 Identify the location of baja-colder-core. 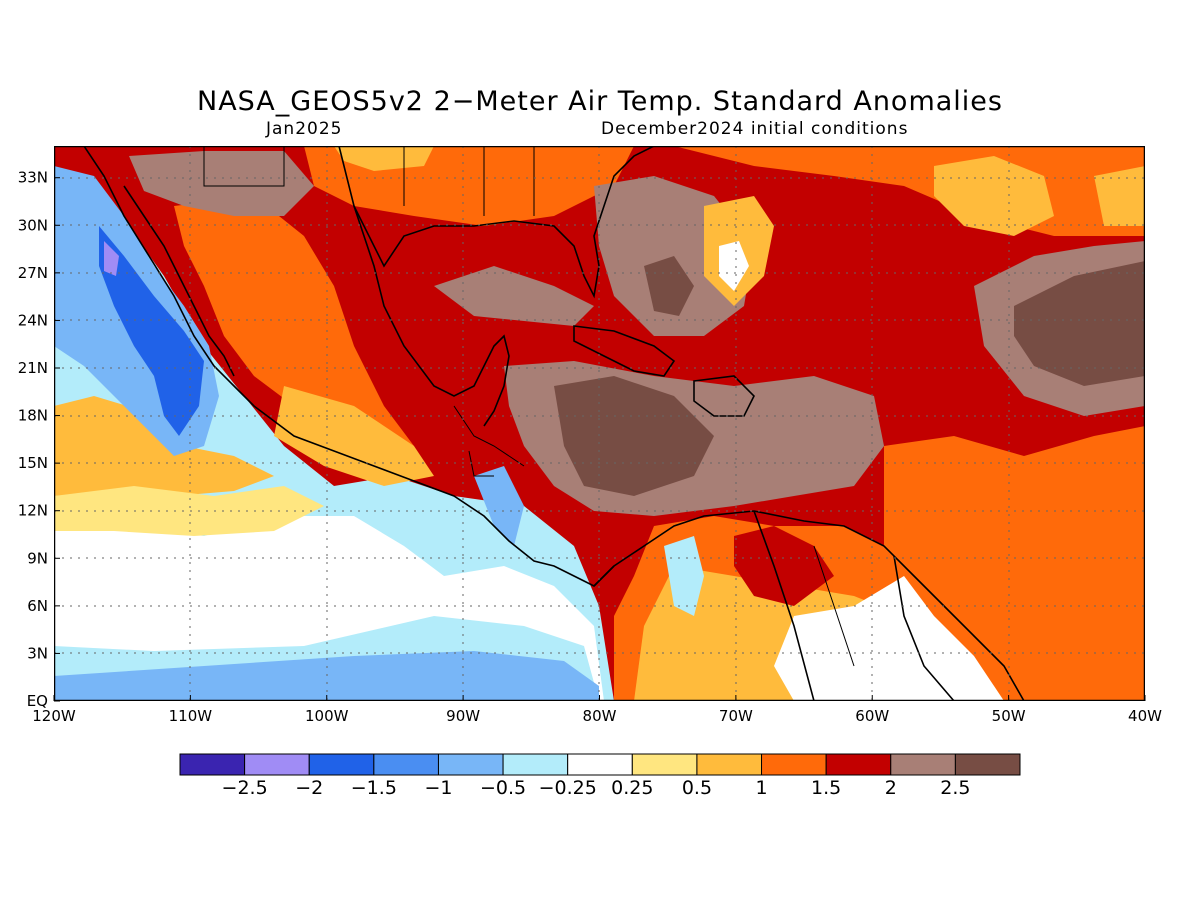
(151, 331).